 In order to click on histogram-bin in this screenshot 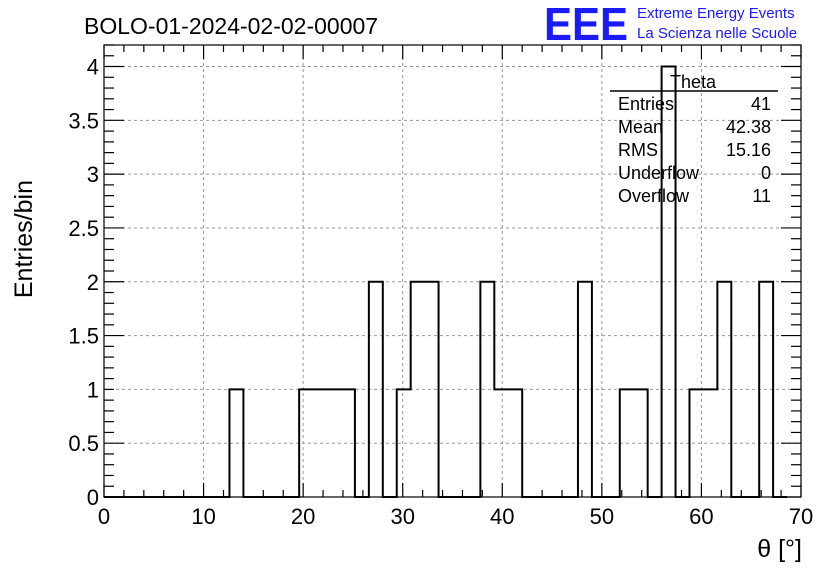, I will do `click(306, 443)`.